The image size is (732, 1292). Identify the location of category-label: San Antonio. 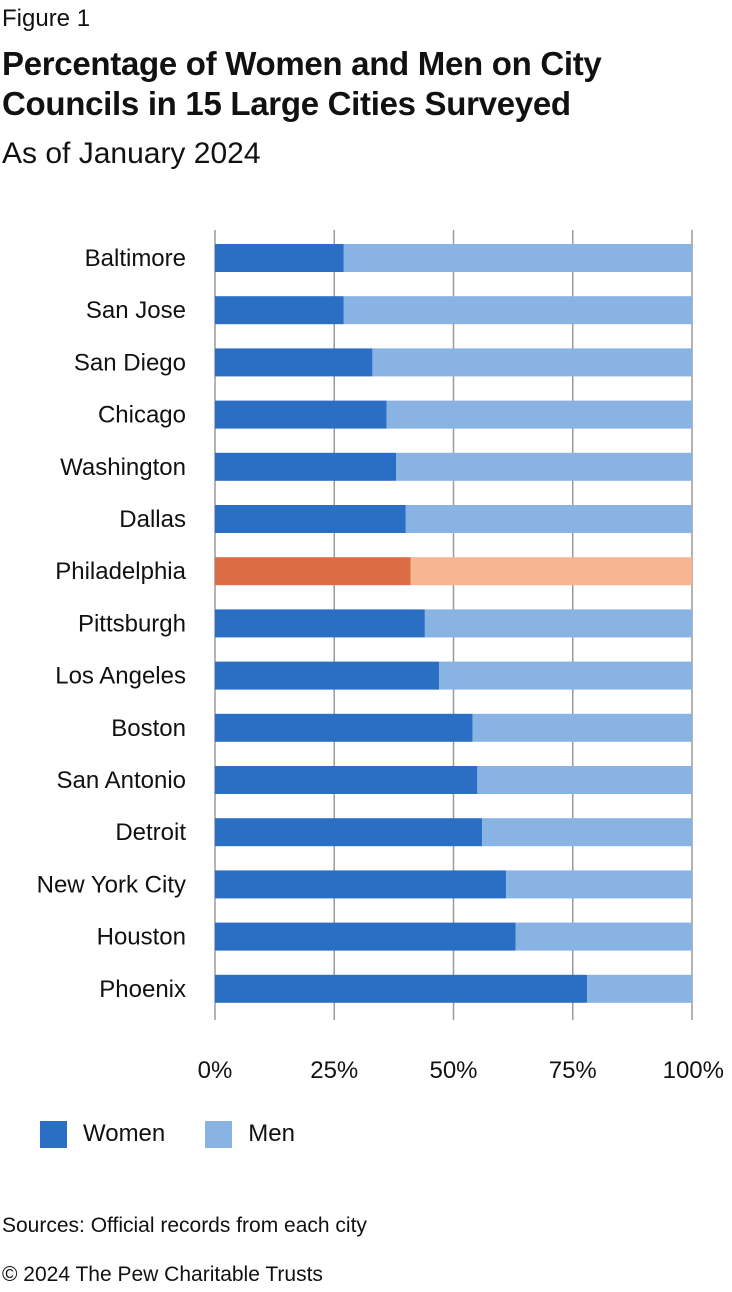
(121, 780).